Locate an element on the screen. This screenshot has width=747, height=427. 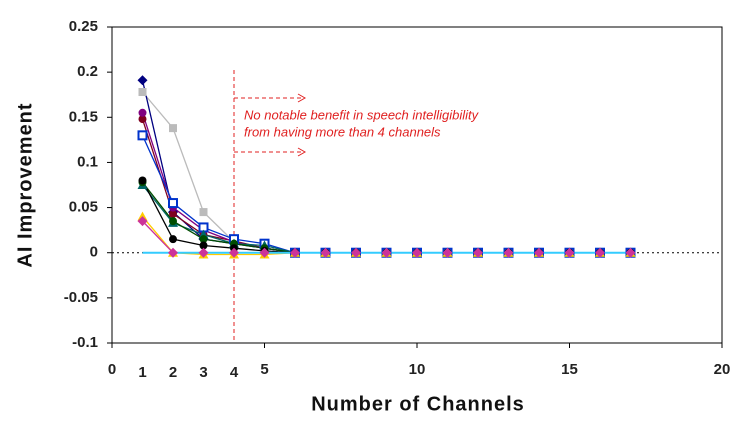
x-marked-tick-label: 4 is located at coordinates (234, 372).